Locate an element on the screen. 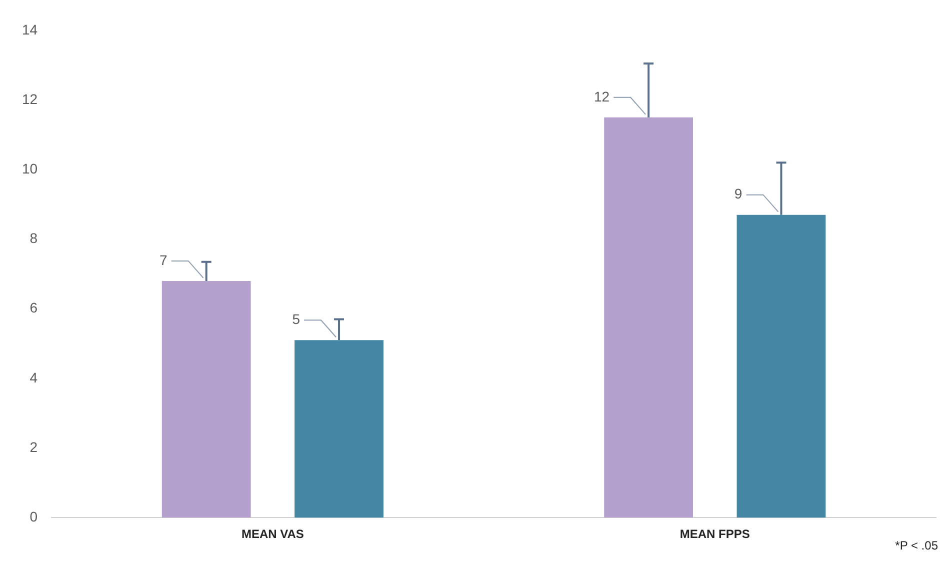  x-tick-label: MEAN VAS is located at coordinates (272, 534).